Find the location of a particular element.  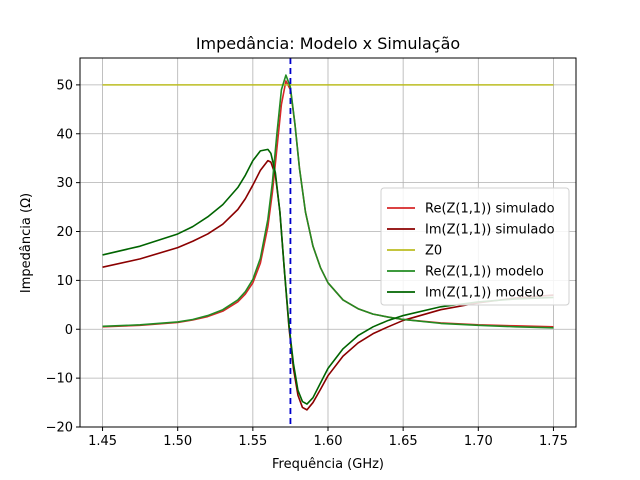

y-tick-label: 0 is located at coordinates (69, 330).